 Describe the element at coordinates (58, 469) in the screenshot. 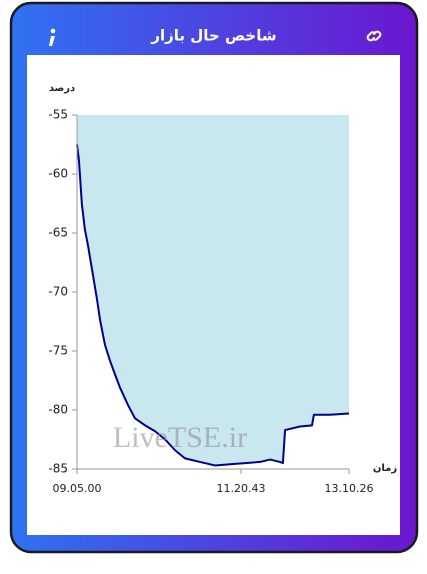

I see `y-tick-label: -85` at that location.